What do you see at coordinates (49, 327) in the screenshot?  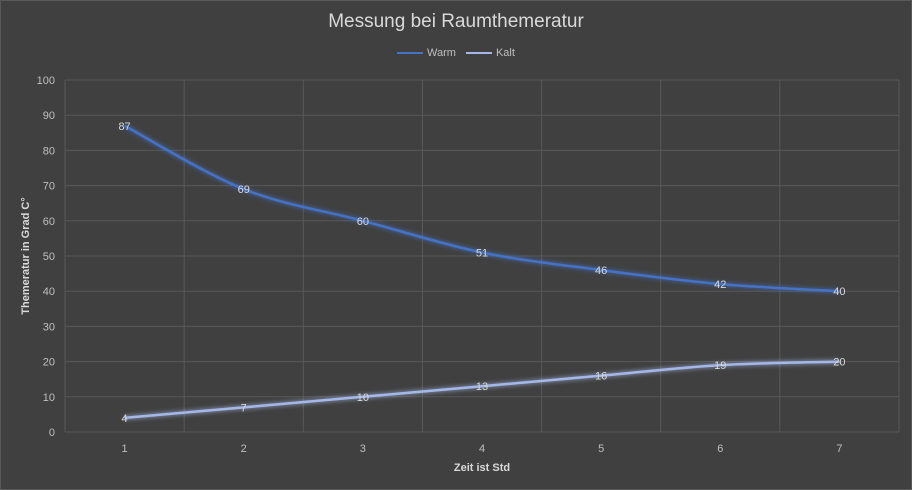 I see `y-tick-label: 30` at bounding box center [49, 327].